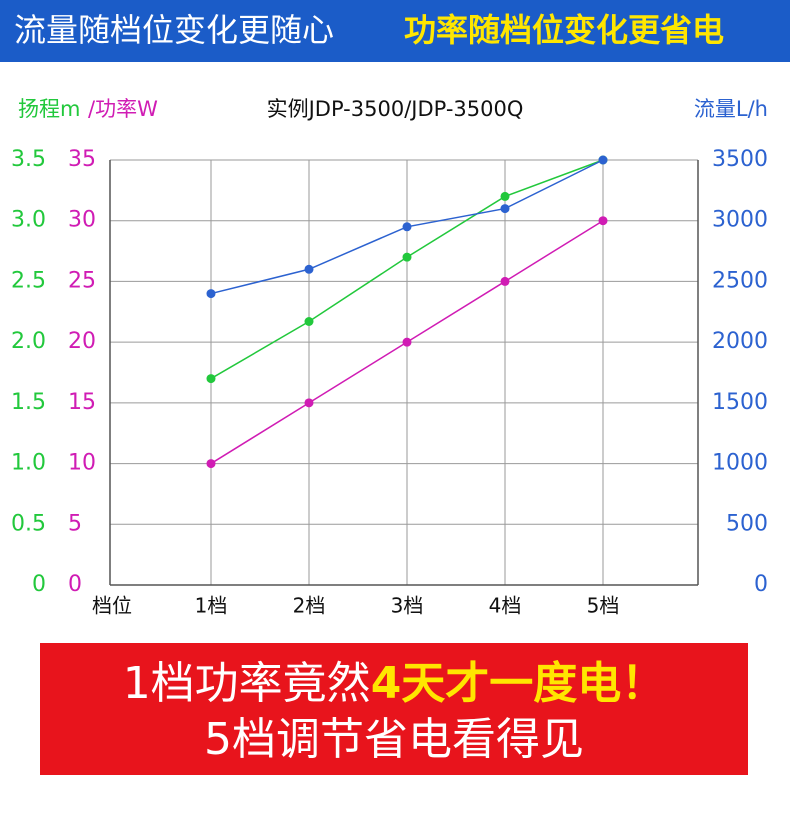 The width and height of the screenshot is (790, 824). Describe the element at coordinates (39, 584) in the screenshot. I see `y-tick-label: 0` at that location.